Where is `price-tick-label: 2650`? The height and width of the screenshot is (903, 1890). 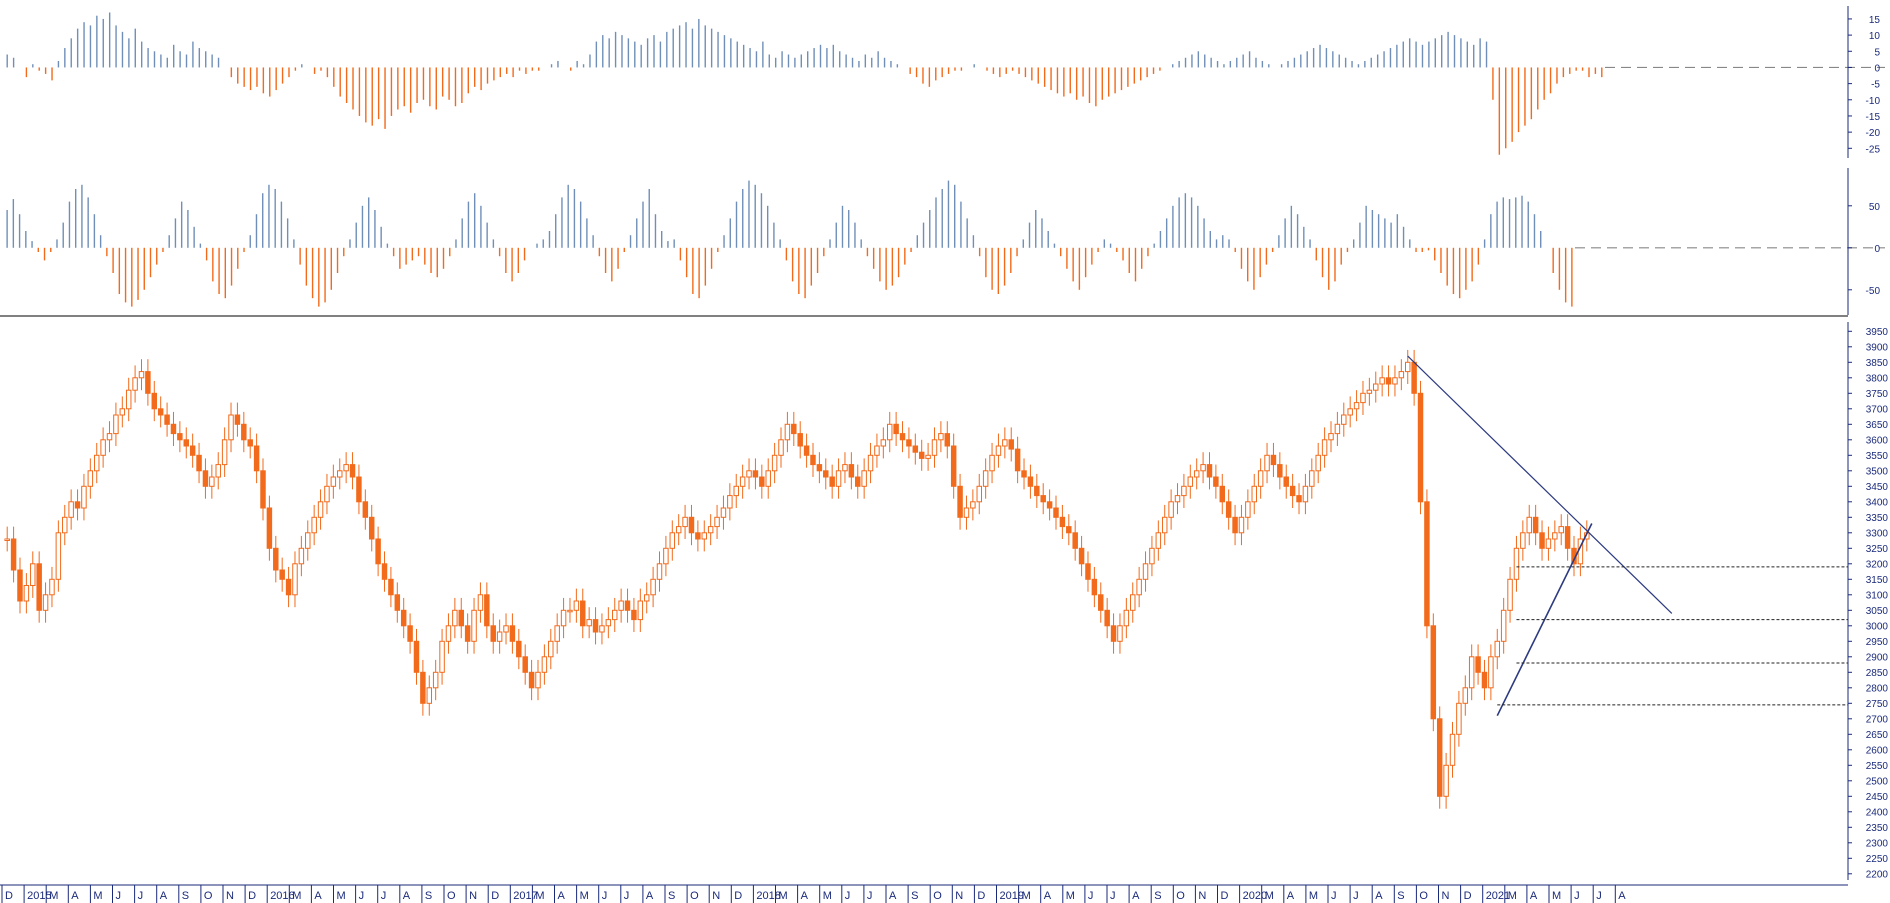
price-tick-label: 2650 is located at coordinates (1877, 735).